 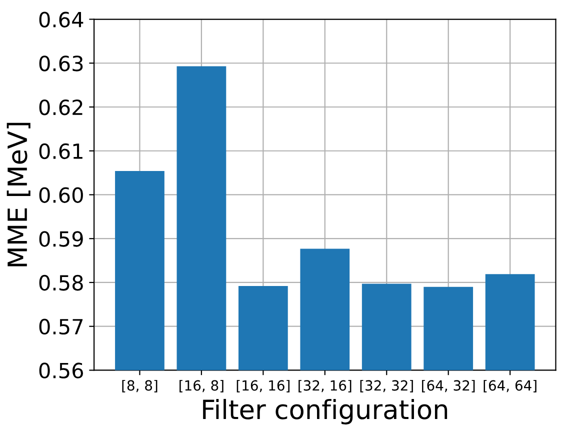 I want to click on x-tick-label: [64, 64], so click(x=510, y=386).